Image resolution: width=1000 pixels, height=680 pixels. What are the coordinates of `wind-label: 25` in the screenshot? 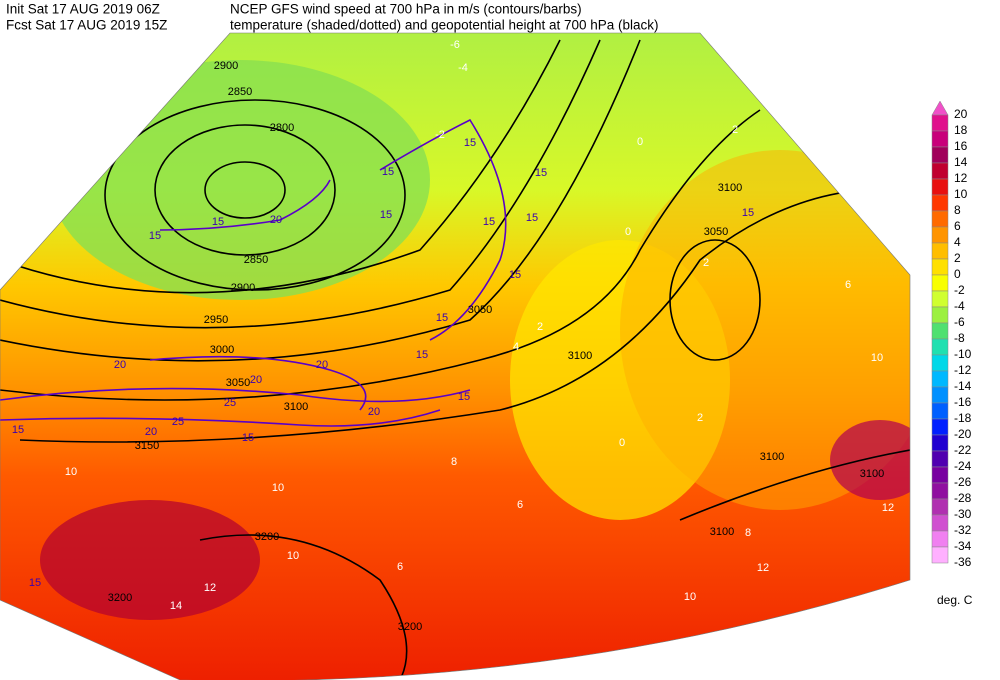 It's located at (178, 422).